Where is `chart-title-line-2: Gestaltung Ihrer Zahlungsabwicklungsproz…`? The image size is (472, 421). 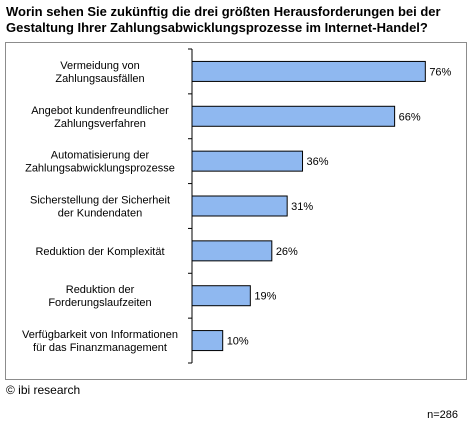
chart-title-line-2: Gestaltung Ihrer Zahlungsabwicklungsproz… is located at coordinates (217, 27).